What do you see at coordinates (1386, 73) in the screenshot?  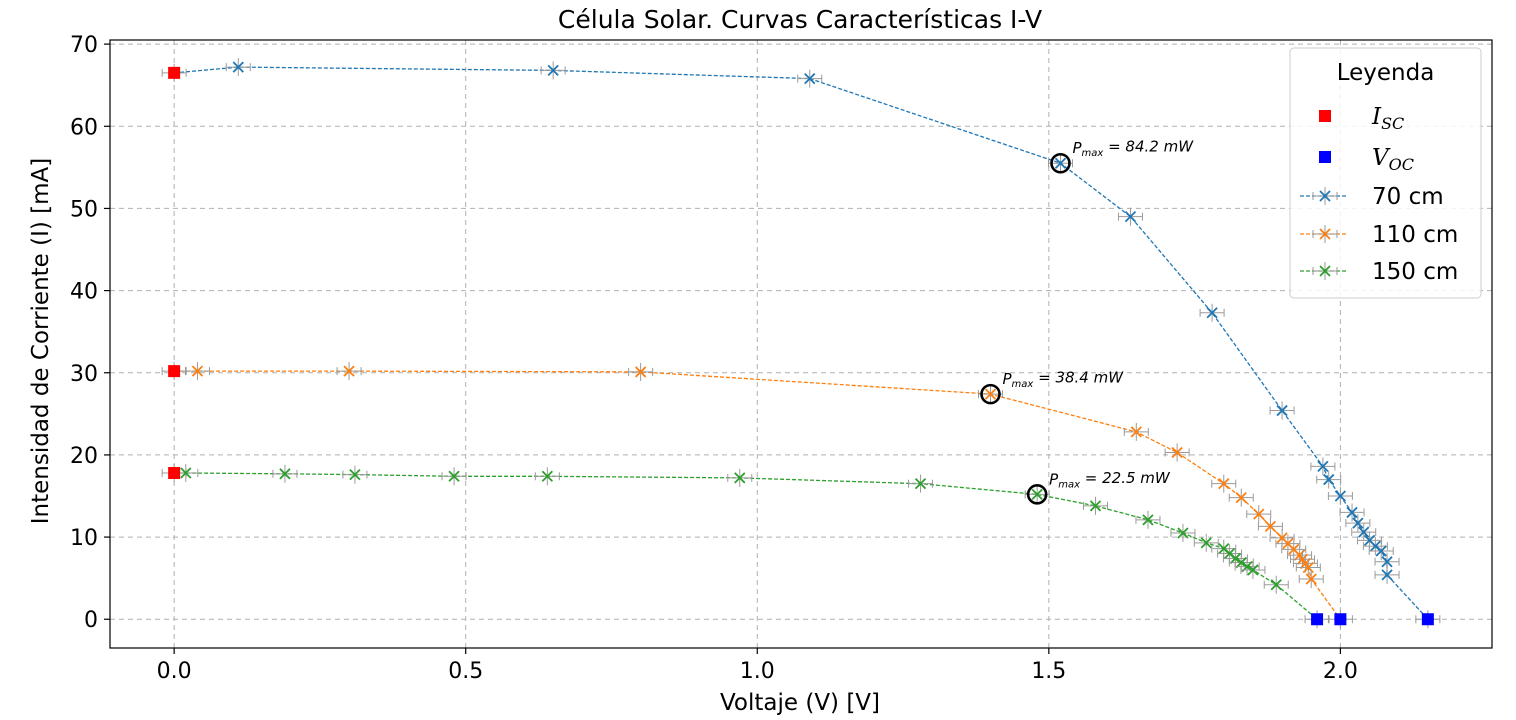 I see `legend-title: Leyenda` at bounding box center [1386, 73].